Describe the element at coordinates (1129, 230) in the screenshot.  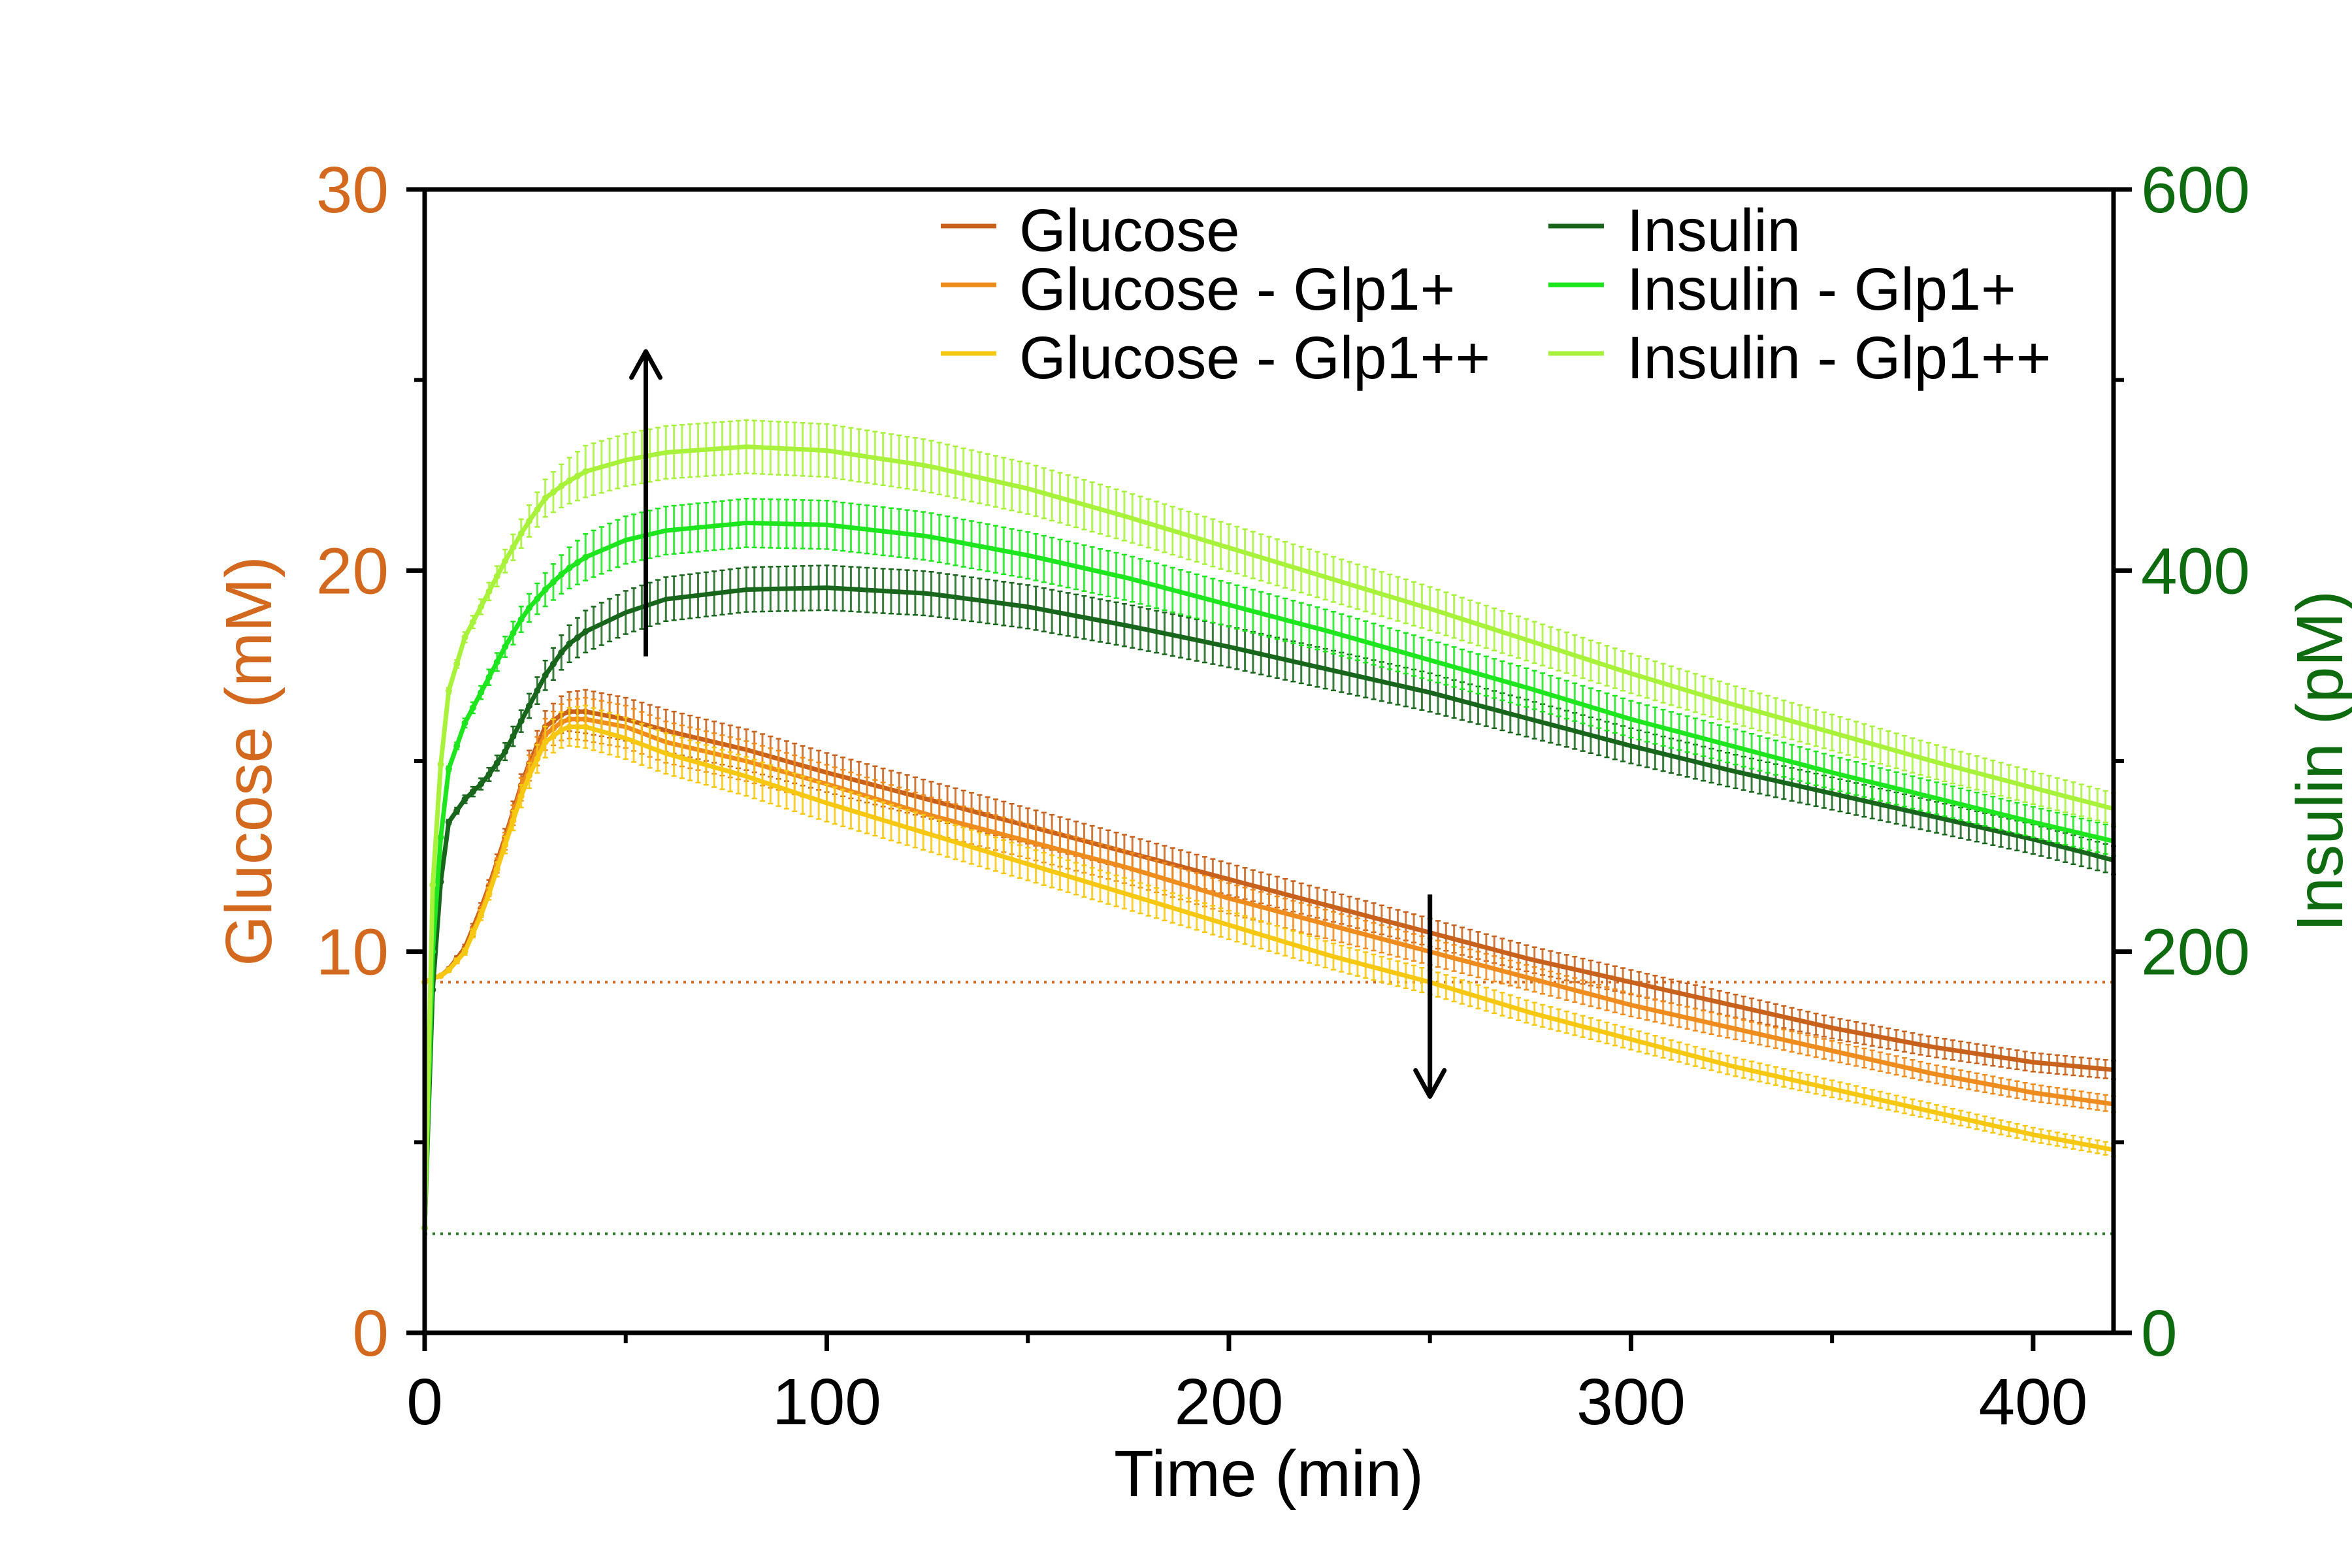
I see `legend-label: Glucose` at that location.